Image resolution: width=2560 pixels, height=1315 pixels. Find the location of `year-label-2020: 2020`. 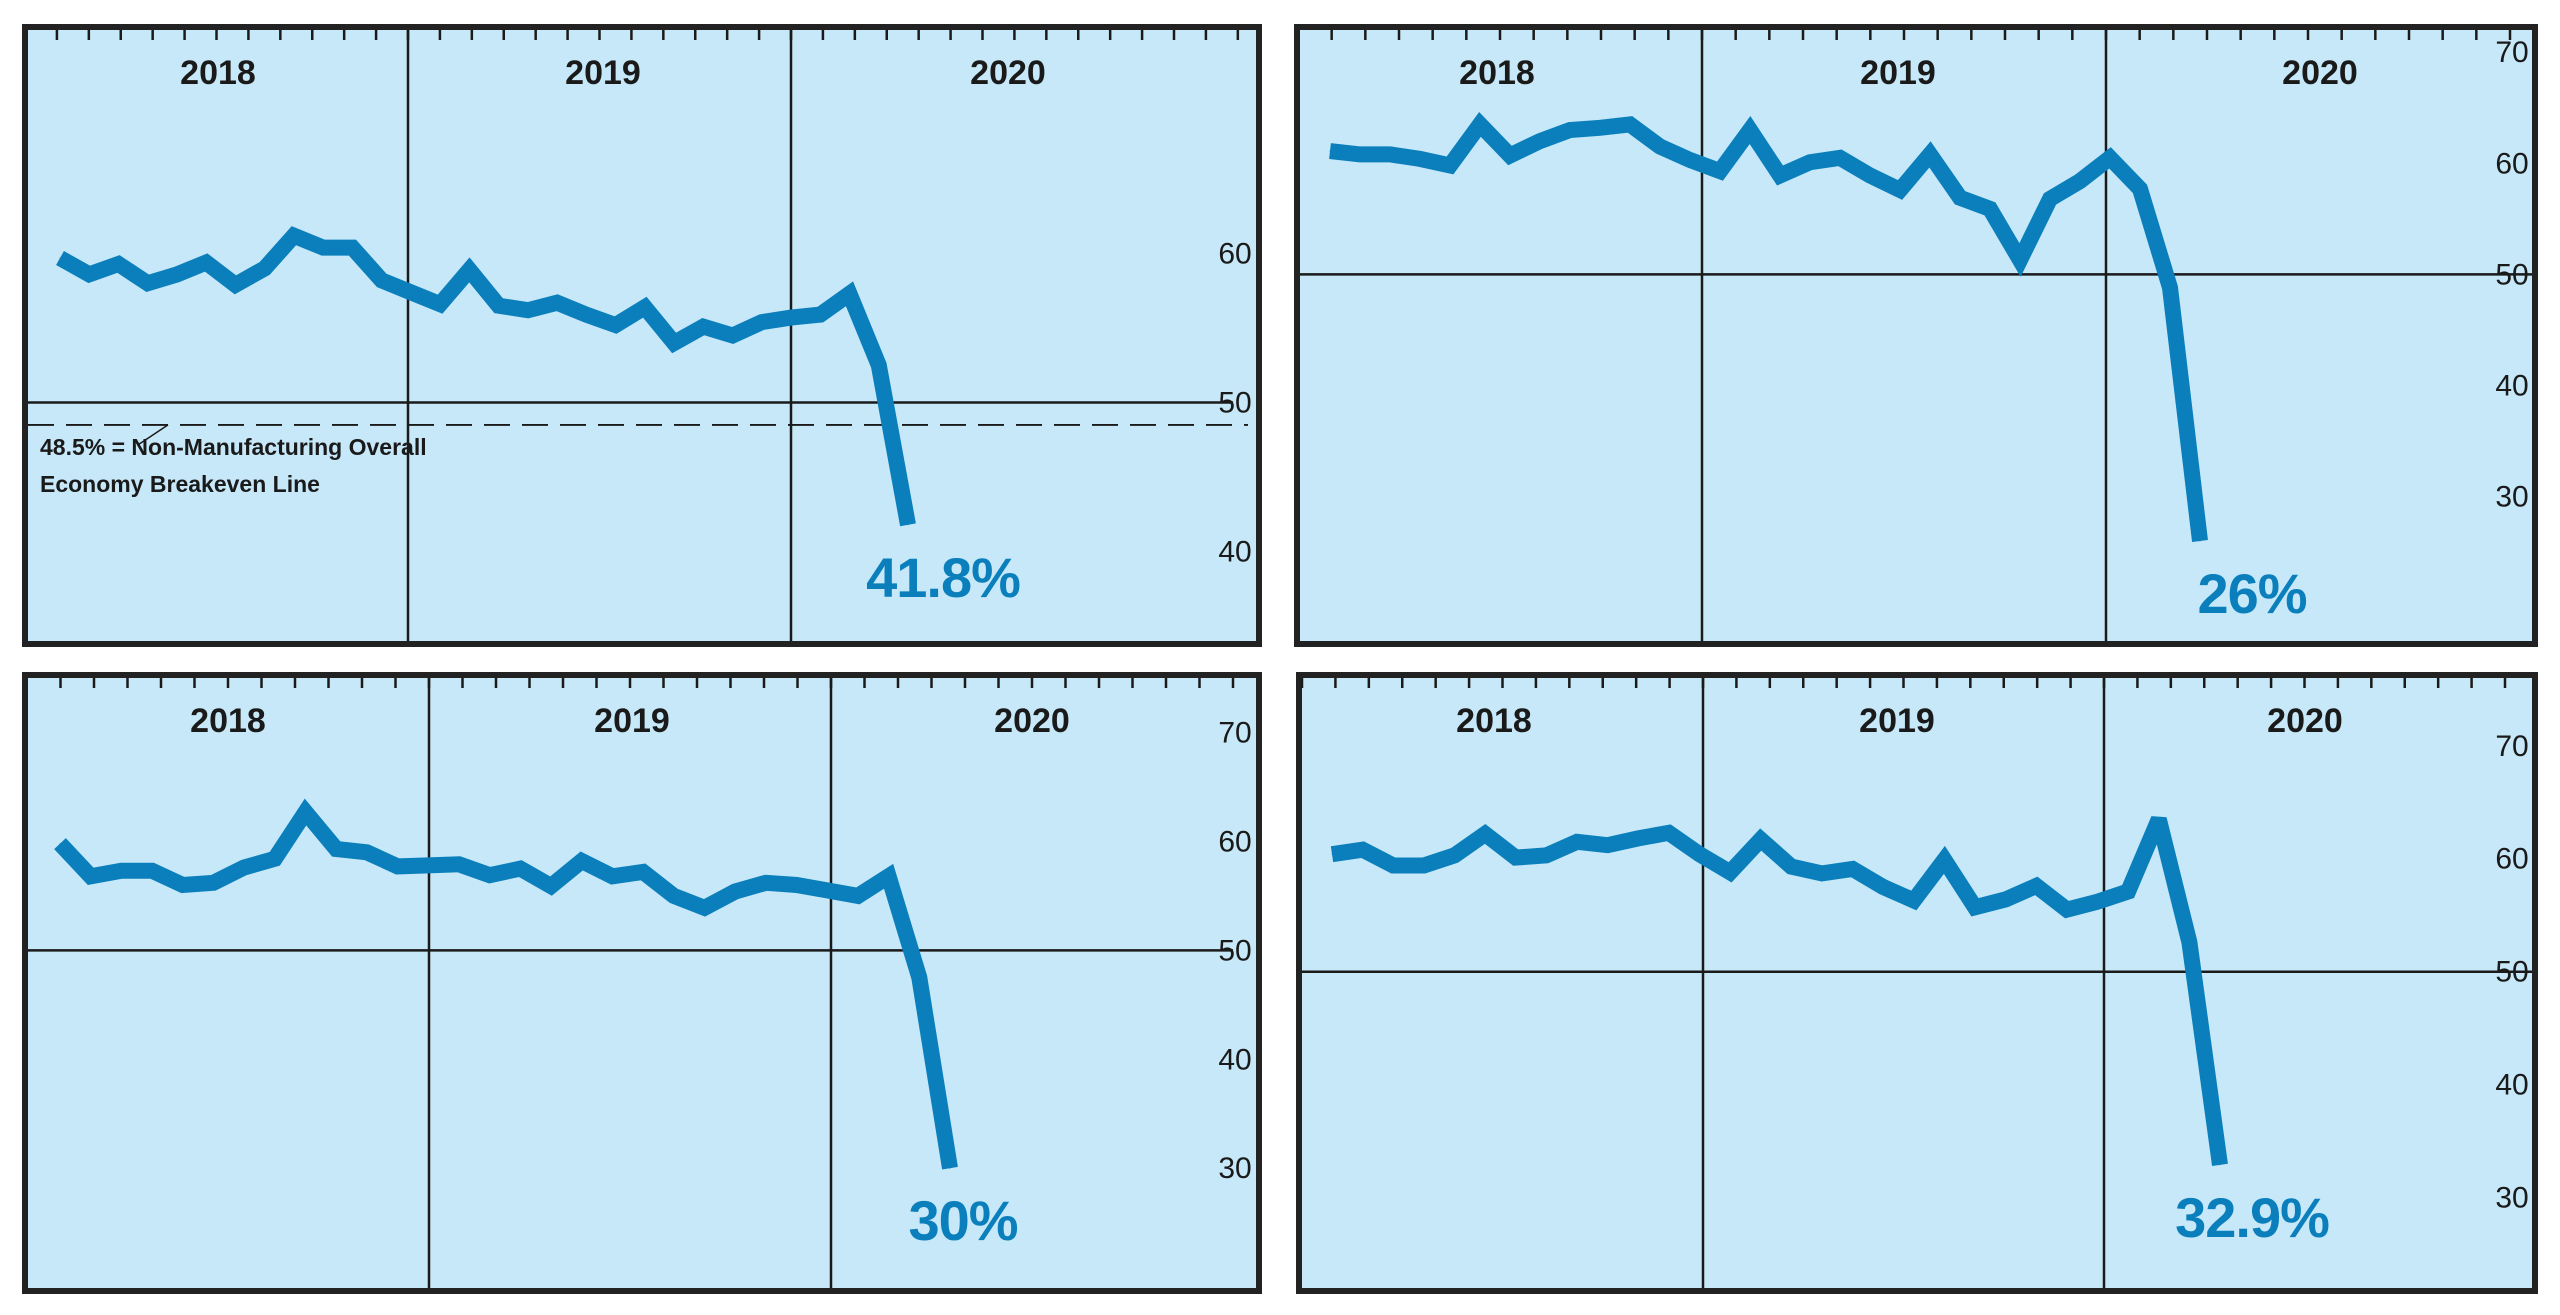

year-label-2020: 2020 is located at coordinates (1008, 73).